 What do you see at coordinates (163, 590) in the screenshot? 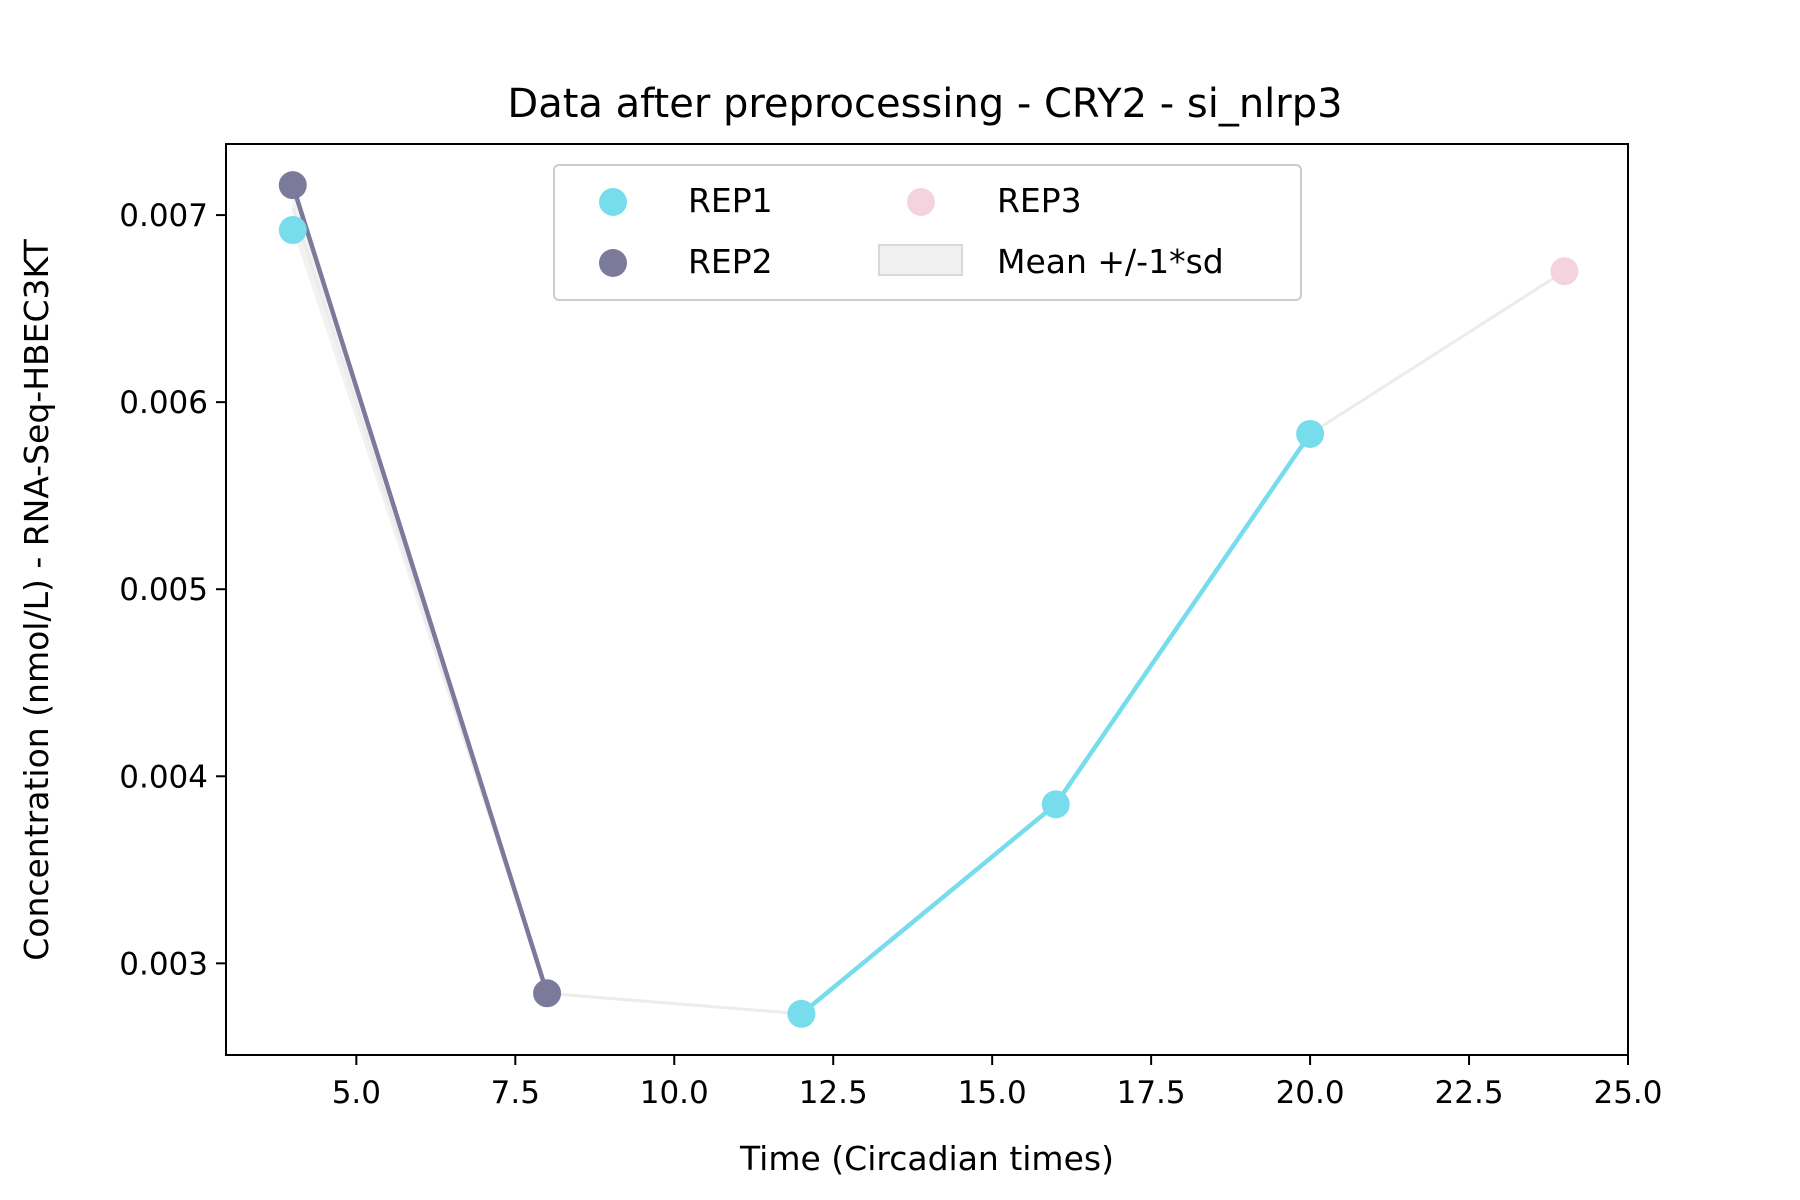
I see `y-tick-label: 0.005` at bounding box center [163, 590].